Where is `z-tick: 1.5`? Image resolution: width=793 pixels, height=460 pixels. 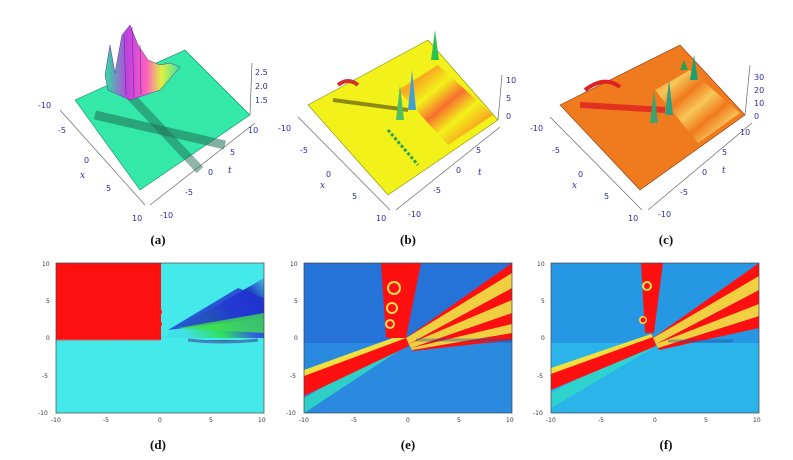
z-tick: 1.5 is located at coordinates (261, 100).